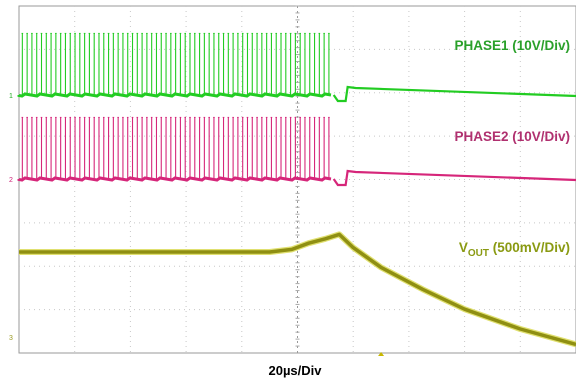 The image size is (576, 384). Describe the element at coordinates (529, 247) in the screenshot. I see `vout-label-rest: (500mV/Div)` at that location.